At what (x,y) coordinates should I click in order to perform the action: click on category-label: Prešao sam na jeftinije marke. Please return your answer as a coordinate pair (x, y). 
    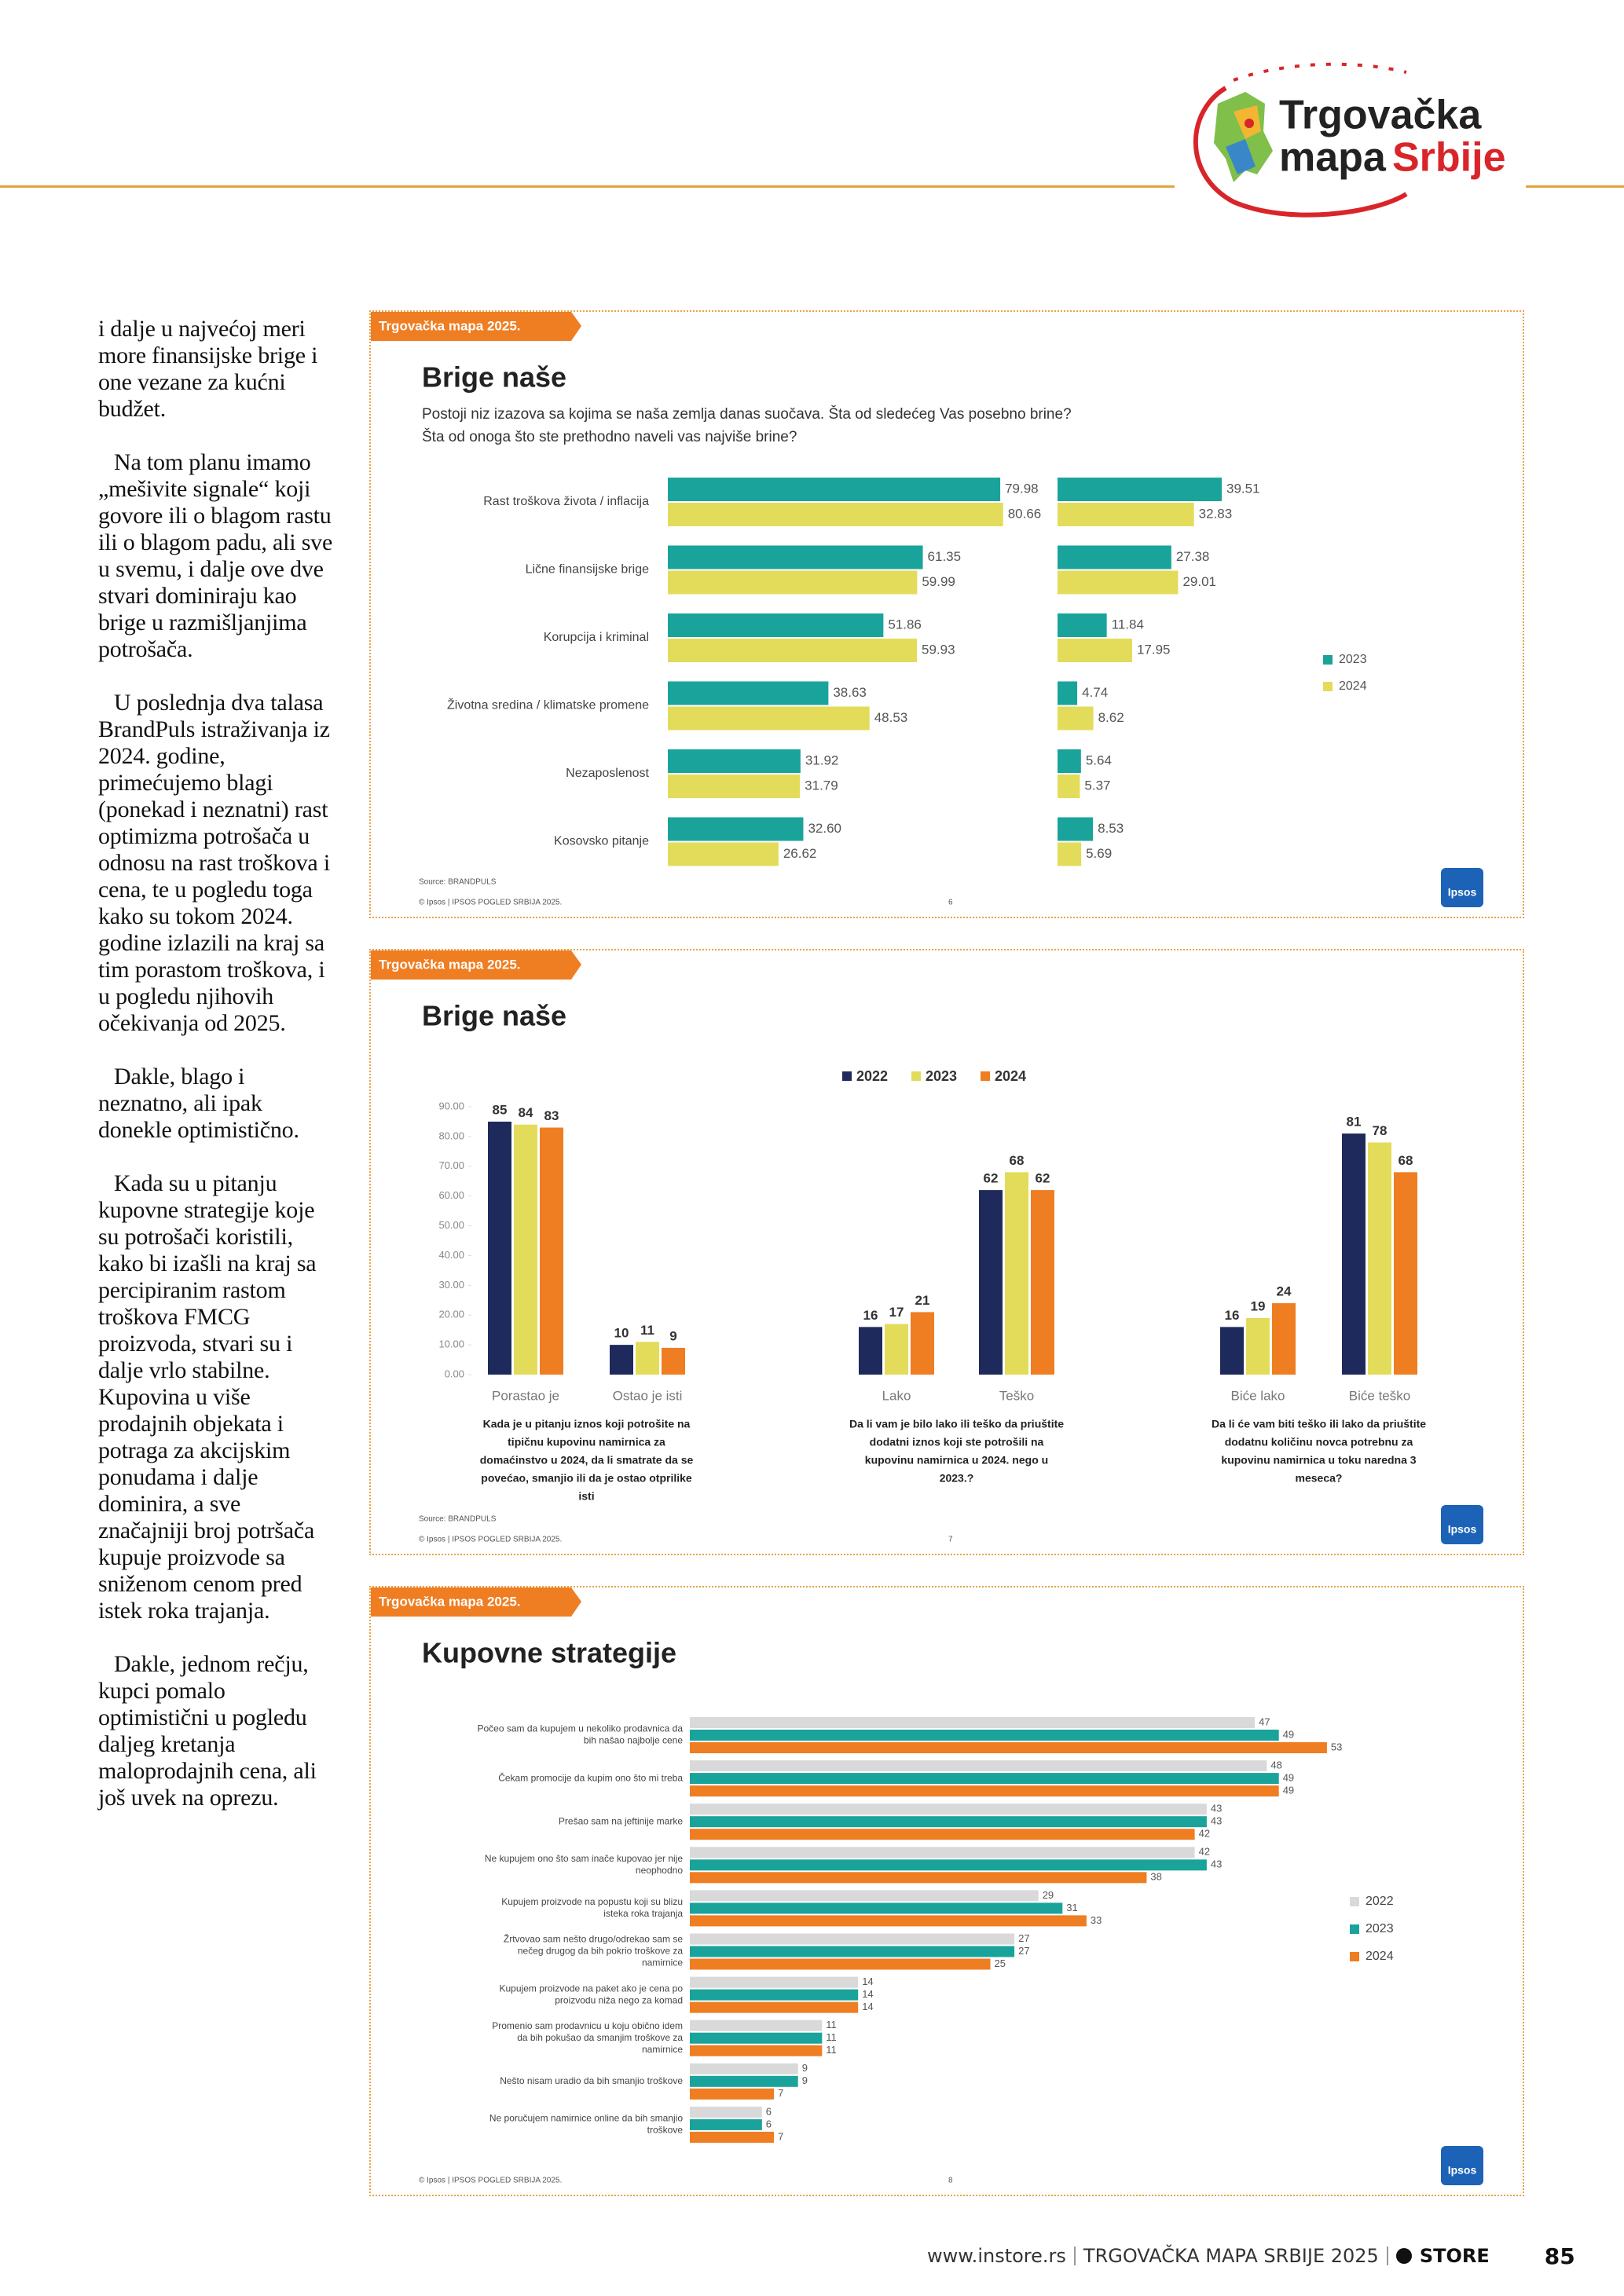
    Looking at the image, I should click on (621, 1820).